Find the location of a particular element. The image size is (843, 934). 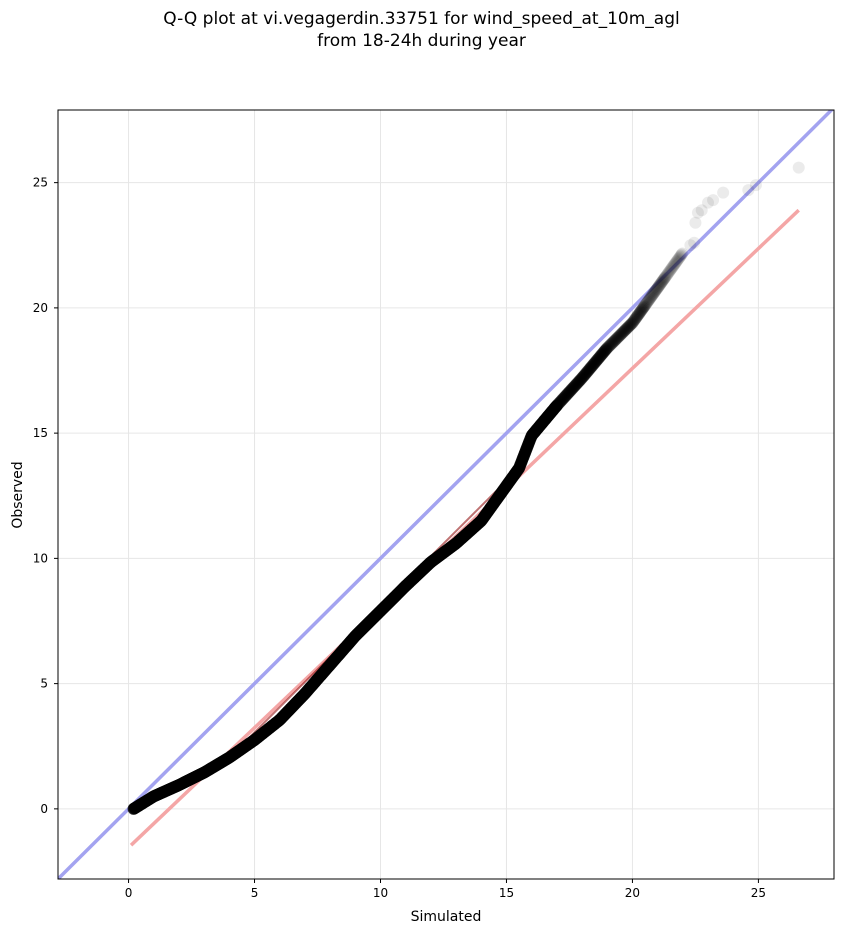

x-tick-label: 15 is located at coordinates (506, 893).